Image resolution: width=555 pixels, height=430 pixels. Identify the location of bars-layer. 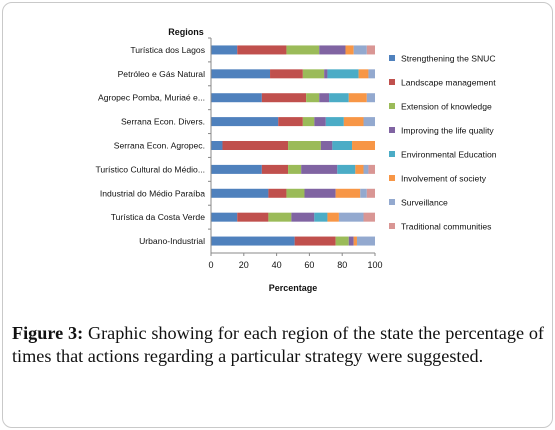
(293, 145).